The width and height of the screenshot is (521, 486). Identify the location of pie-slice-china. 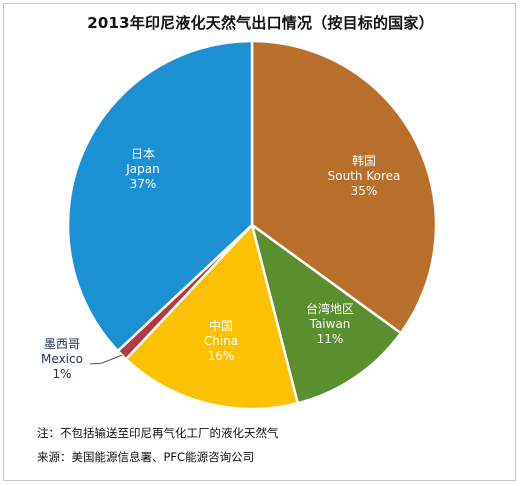
(212, 317).